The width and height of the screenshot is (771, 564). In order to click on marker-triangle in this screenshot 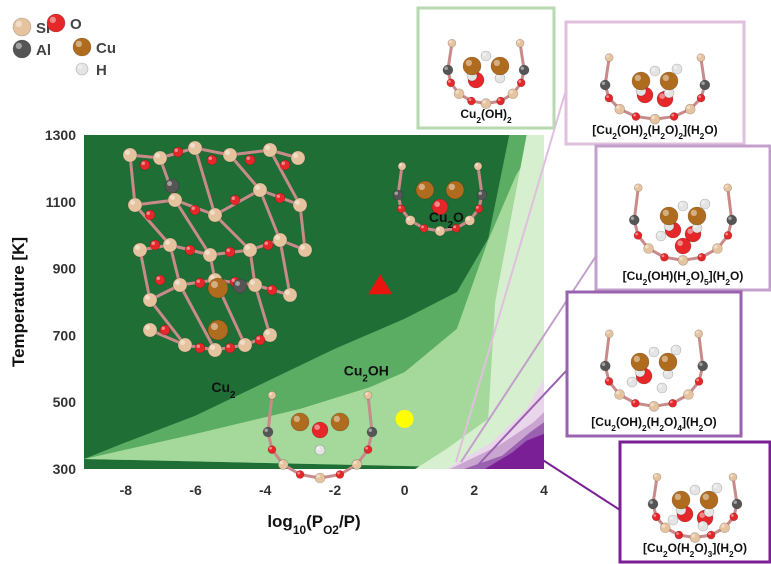, I will do `click(380, 284)`.